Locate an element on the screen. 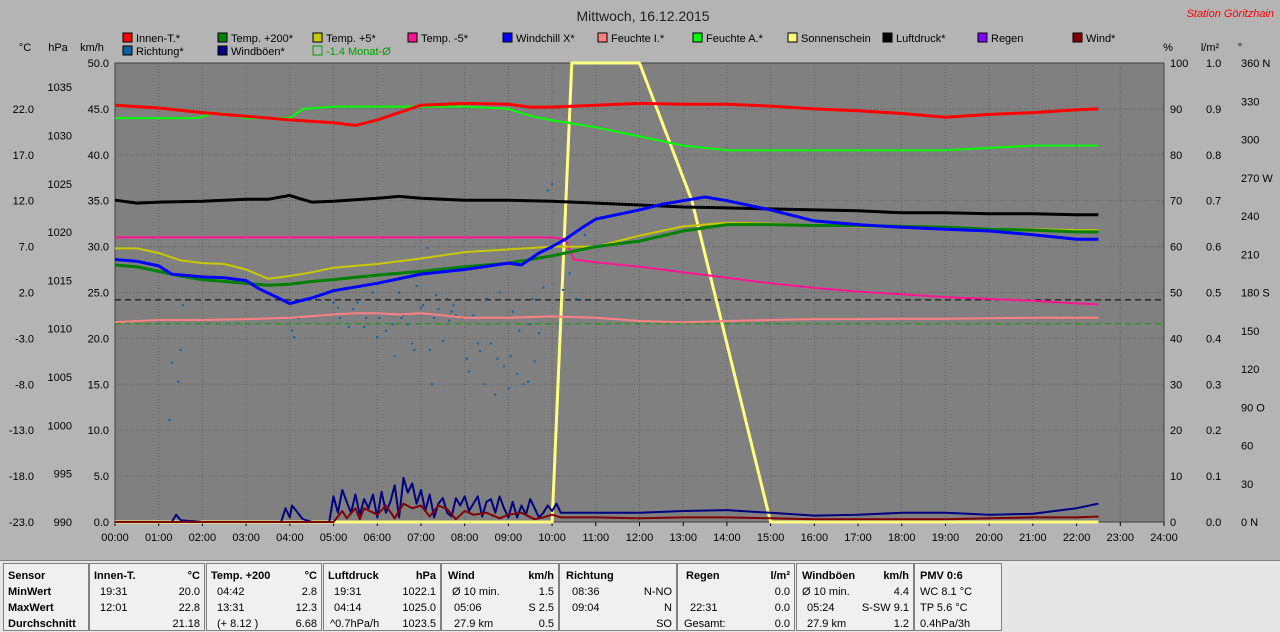 This screenshot has width=1280, height=632. hum-tick-label: 80 is located at coordinates (1176, 156).